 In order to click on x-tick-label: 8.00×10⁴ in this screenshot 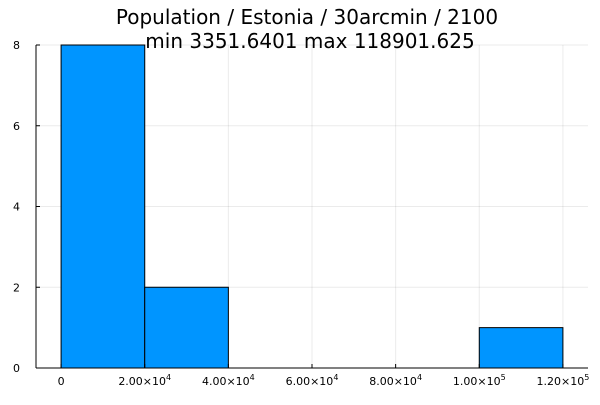, I will do `click(395, 380)`.